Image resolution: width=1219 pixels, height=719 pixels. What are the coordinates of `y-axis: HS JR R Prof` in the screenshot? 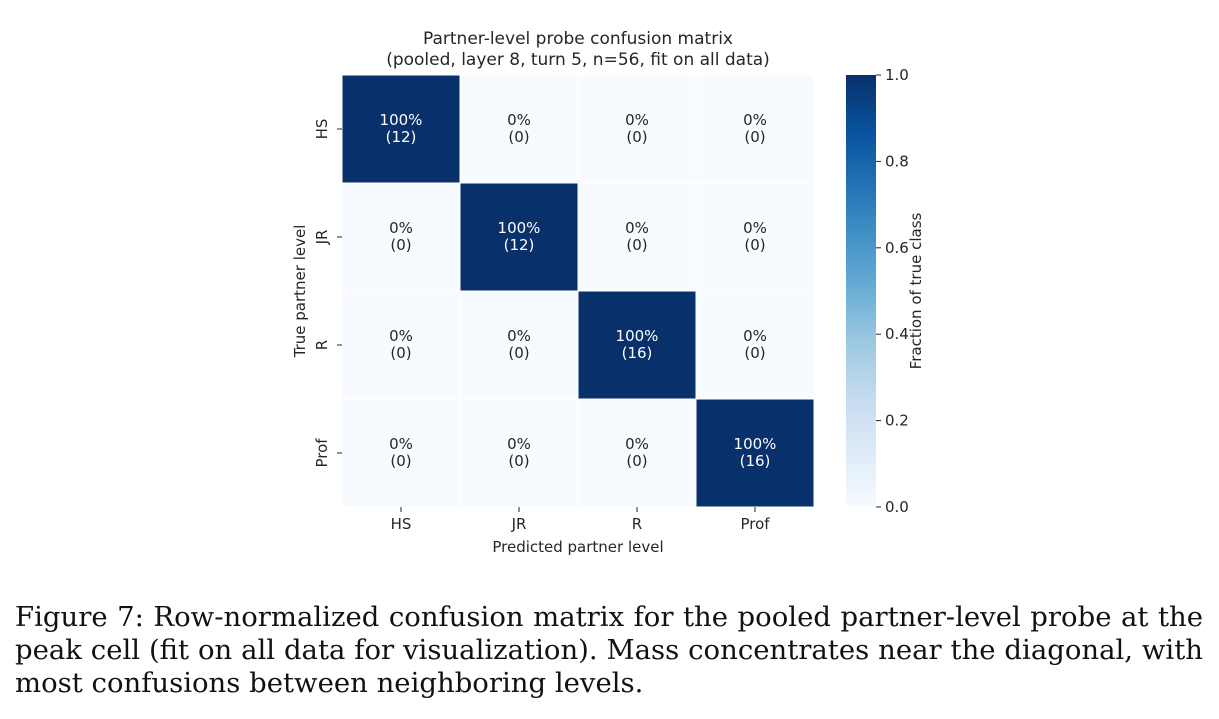 It's located at (327, 293).